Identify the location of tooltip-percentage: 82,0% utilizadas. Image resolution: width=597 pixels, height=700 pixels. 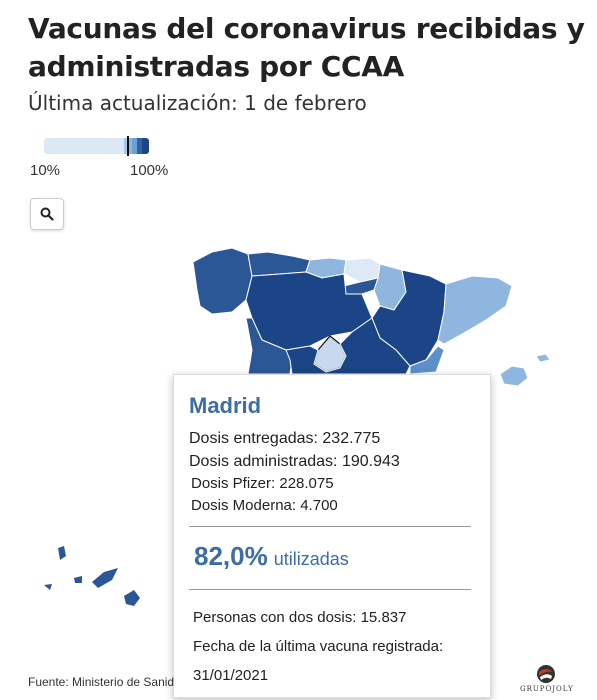
(271, 556).